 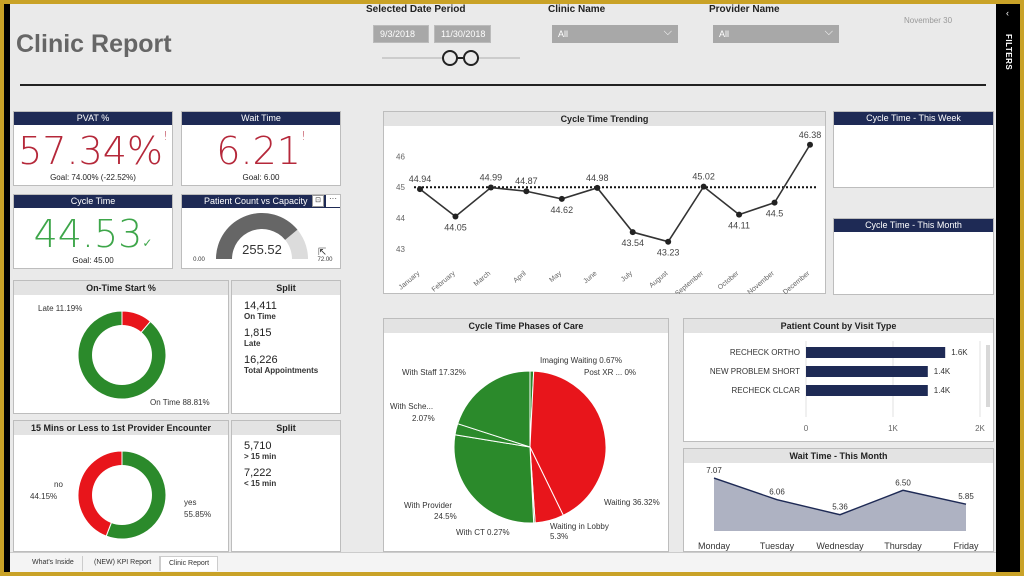 I want to click on ontime-label: On Time 88.81%, so click(x=180, y=402).